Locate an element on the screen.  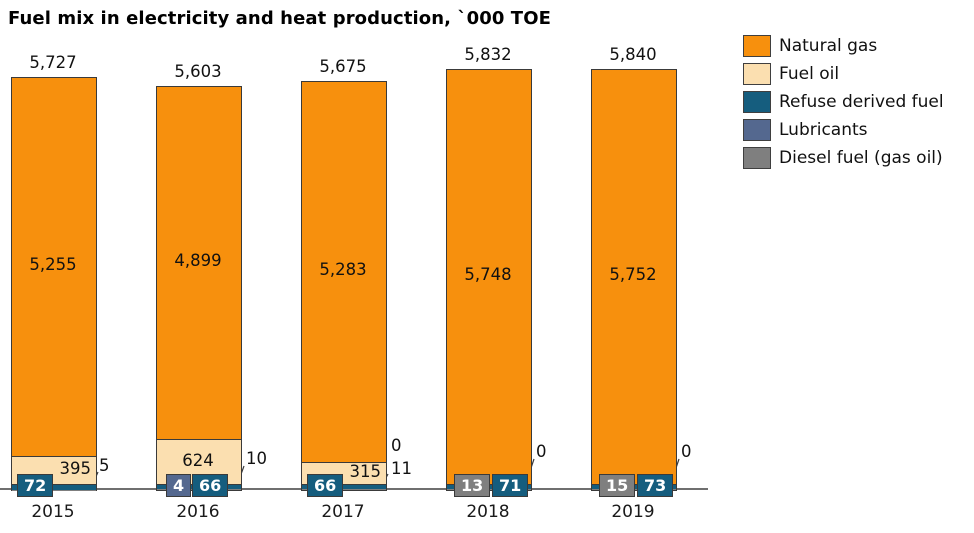
leader-label-2017-0: 0 is located at coordinates (396, 445).